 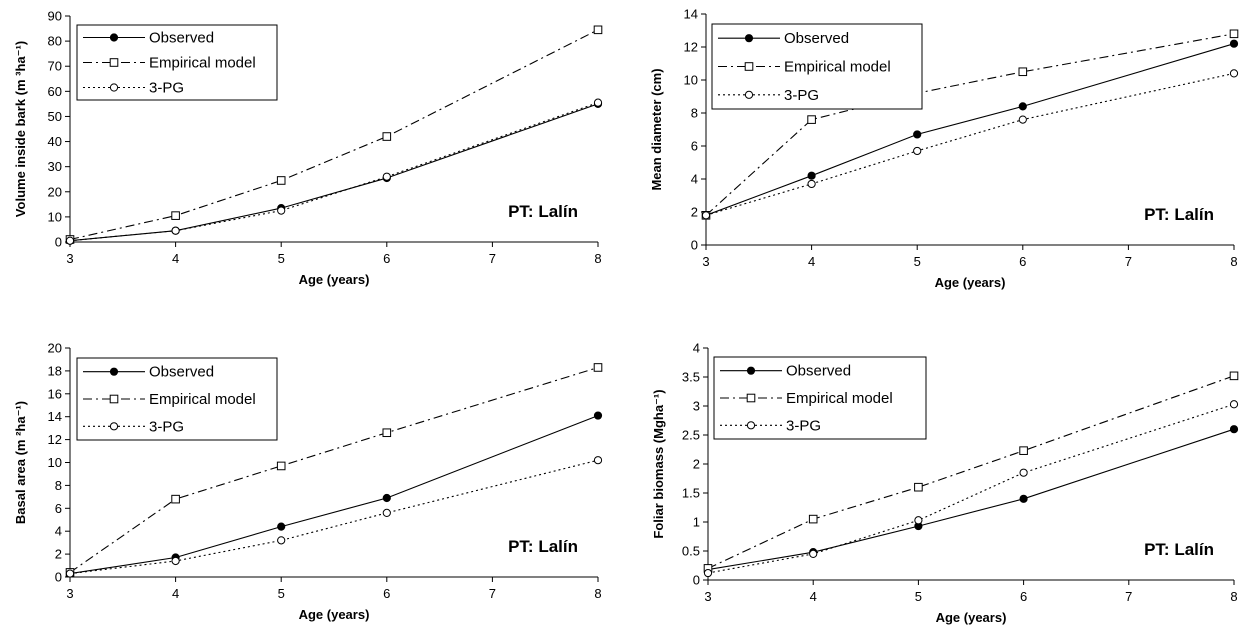 I want to click on y-tick-label: 1, so click(x=696, y=522).